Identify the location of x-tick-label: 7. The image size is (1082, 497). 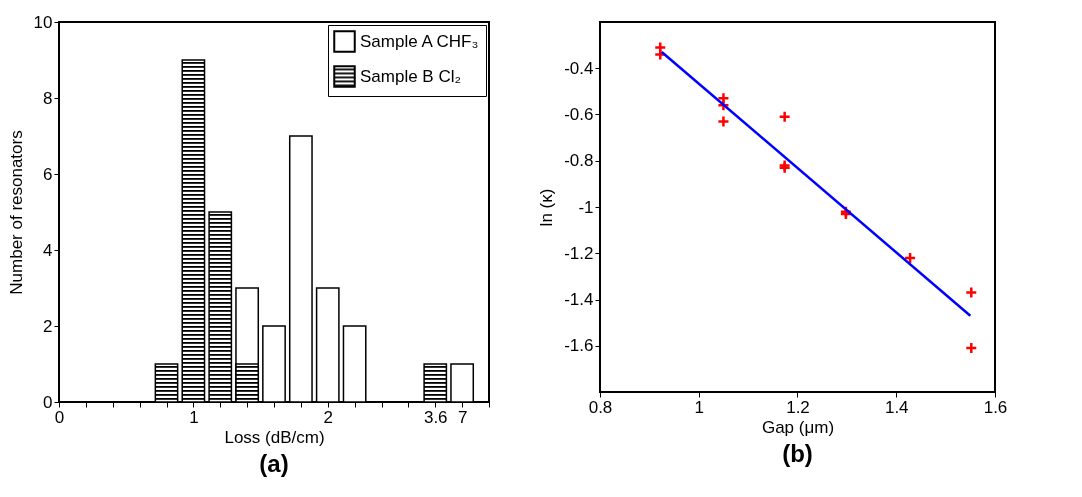
(462, 417).